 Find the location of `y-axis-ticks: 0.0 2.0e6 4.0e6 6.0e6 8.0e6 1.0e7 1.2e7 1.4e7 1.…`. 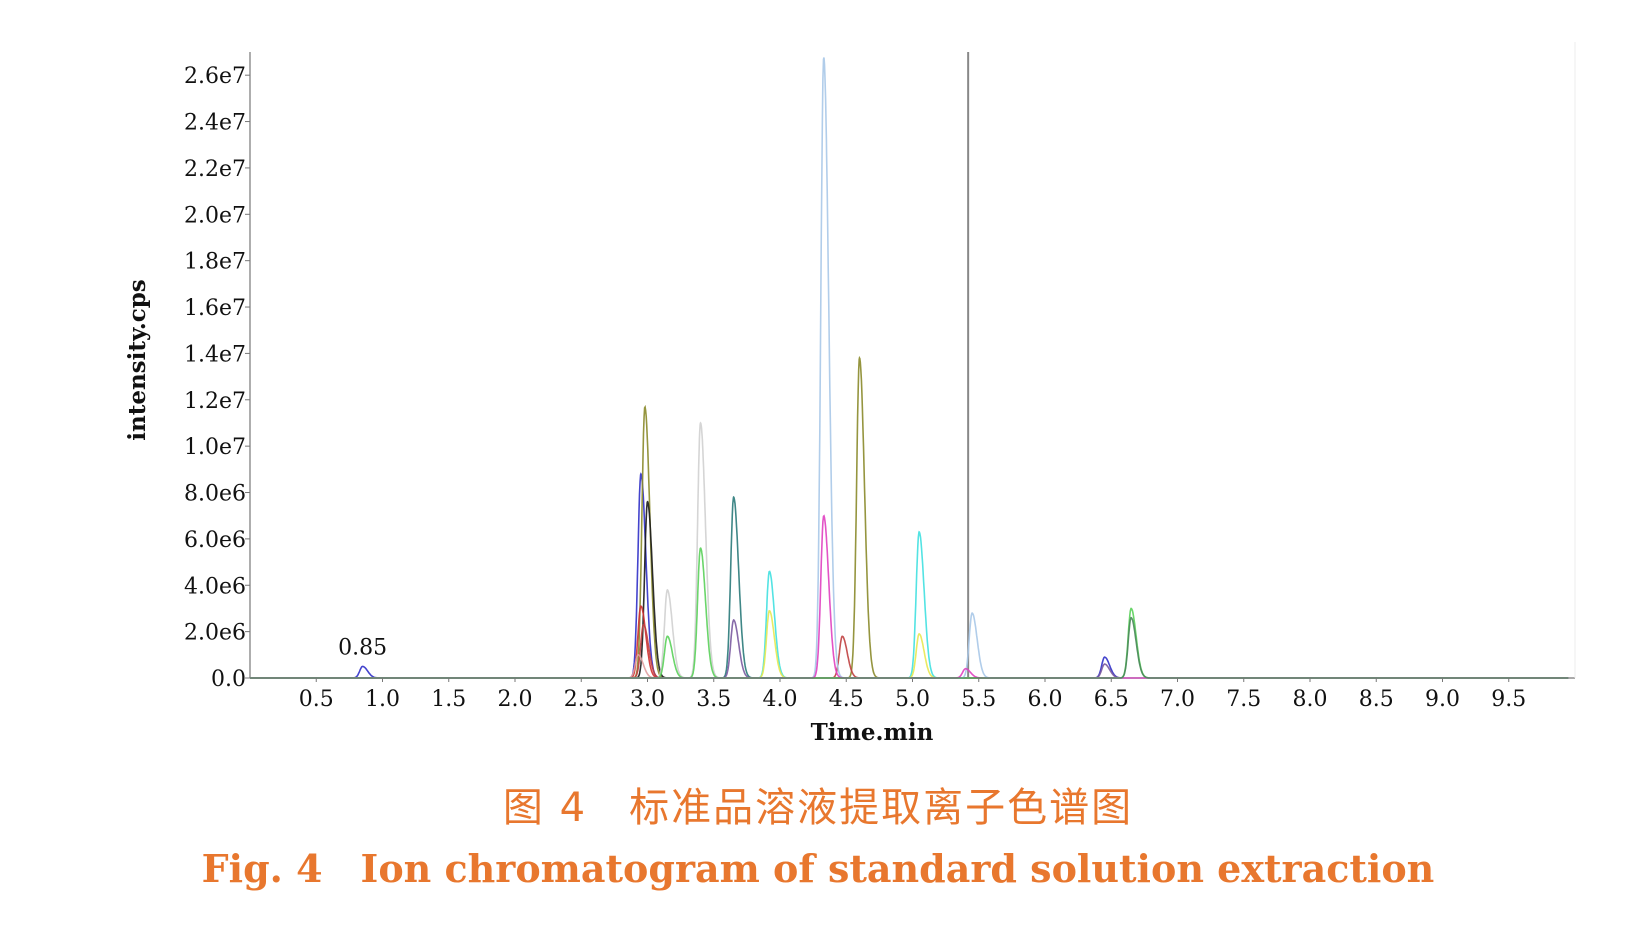

y-axis-ticks: 0.0 2.0e6 4.0e6 6.0e6 8.0e6 1.0e7 1.2e7 1.4e7 1.… is located at coordinates (217, 378).